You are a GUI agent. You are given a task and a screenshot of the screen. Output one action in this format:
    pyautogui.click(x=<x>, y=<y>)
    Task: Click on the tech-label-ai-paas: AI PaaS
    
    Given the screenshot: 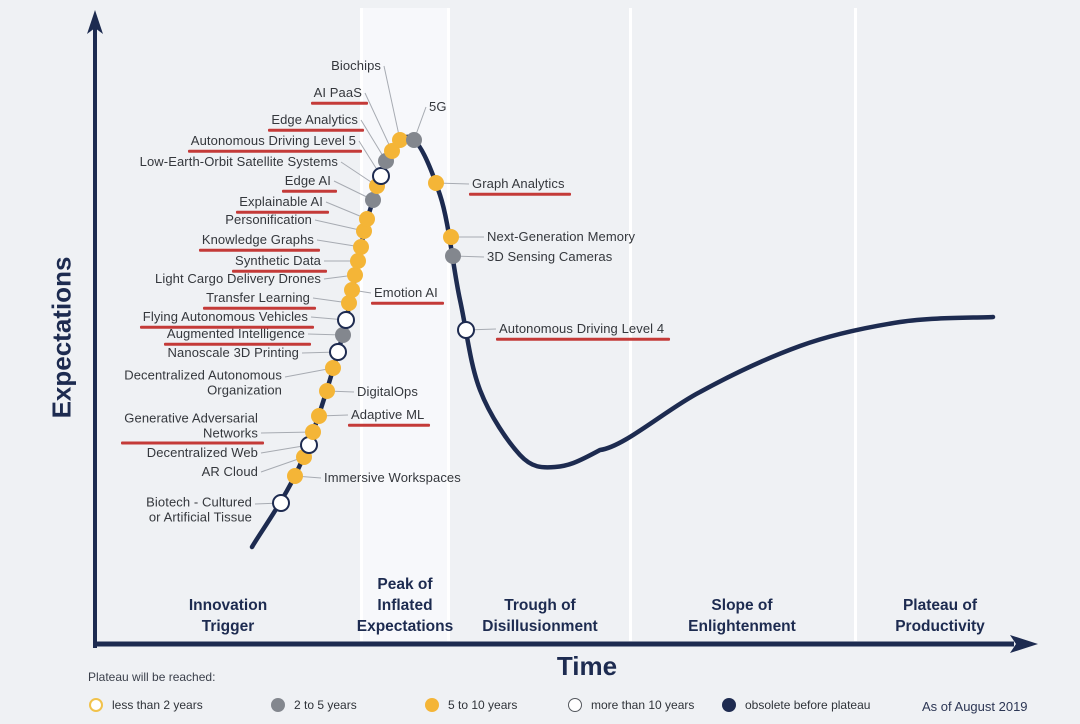 What is the action you would take?
    pyautogui.click(x=339, y=94)
    